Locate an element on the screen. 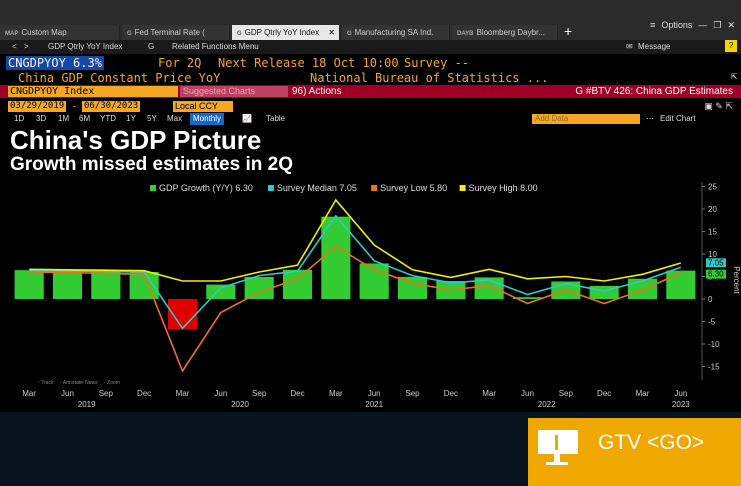 Image resolution: width=741 pixels, height=486 pixels. y-tick-label: 15 is located at coordinates (712, 232).